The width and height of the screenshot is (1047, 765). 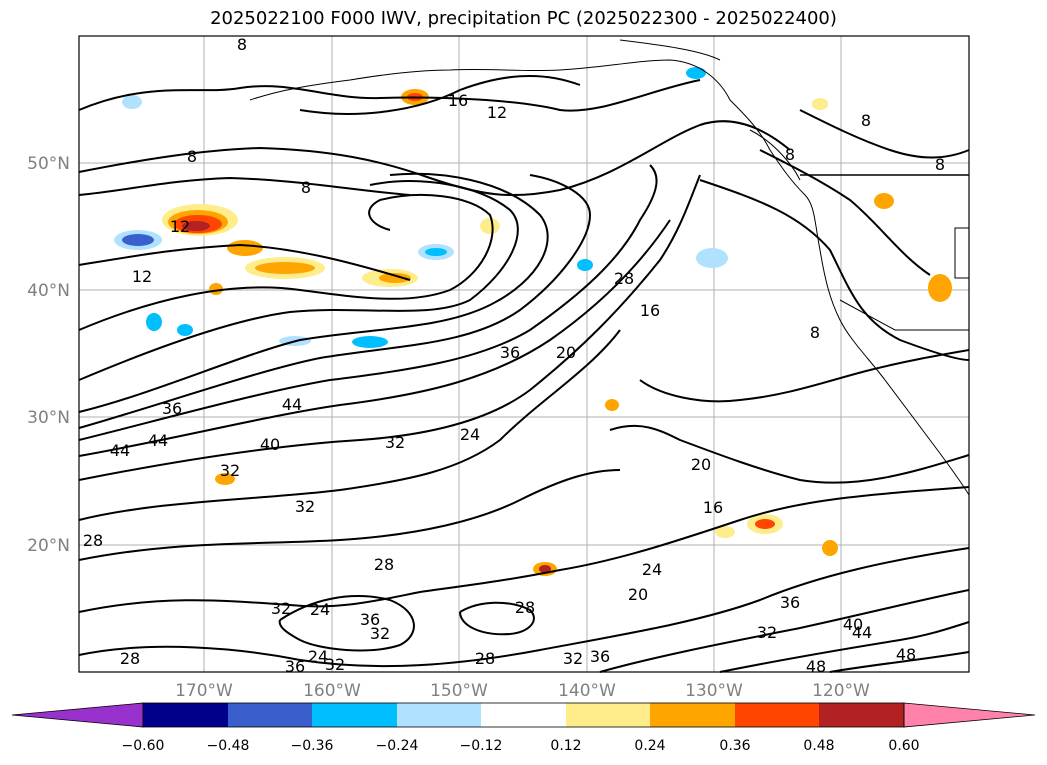 What do you see at coordinates (565, 746) in the screenshot?
I see `colorbar-tick: 0.12` at bounding box center [565, 746].